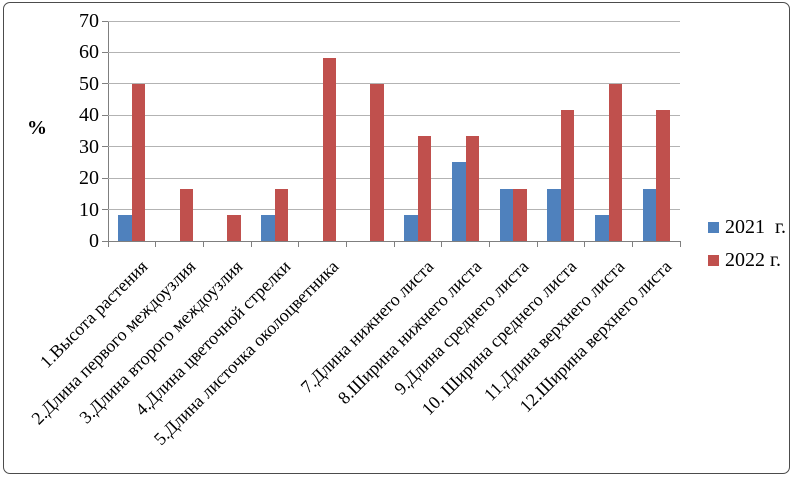  I want to click on y-axis-tick-label: 60, so click(89, 52).